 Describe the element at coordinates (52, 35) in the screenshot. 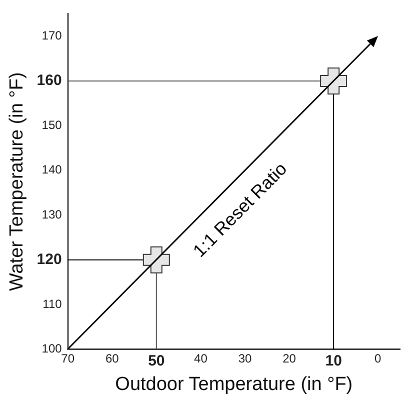

I see `y-tick-label: 170` at that location.